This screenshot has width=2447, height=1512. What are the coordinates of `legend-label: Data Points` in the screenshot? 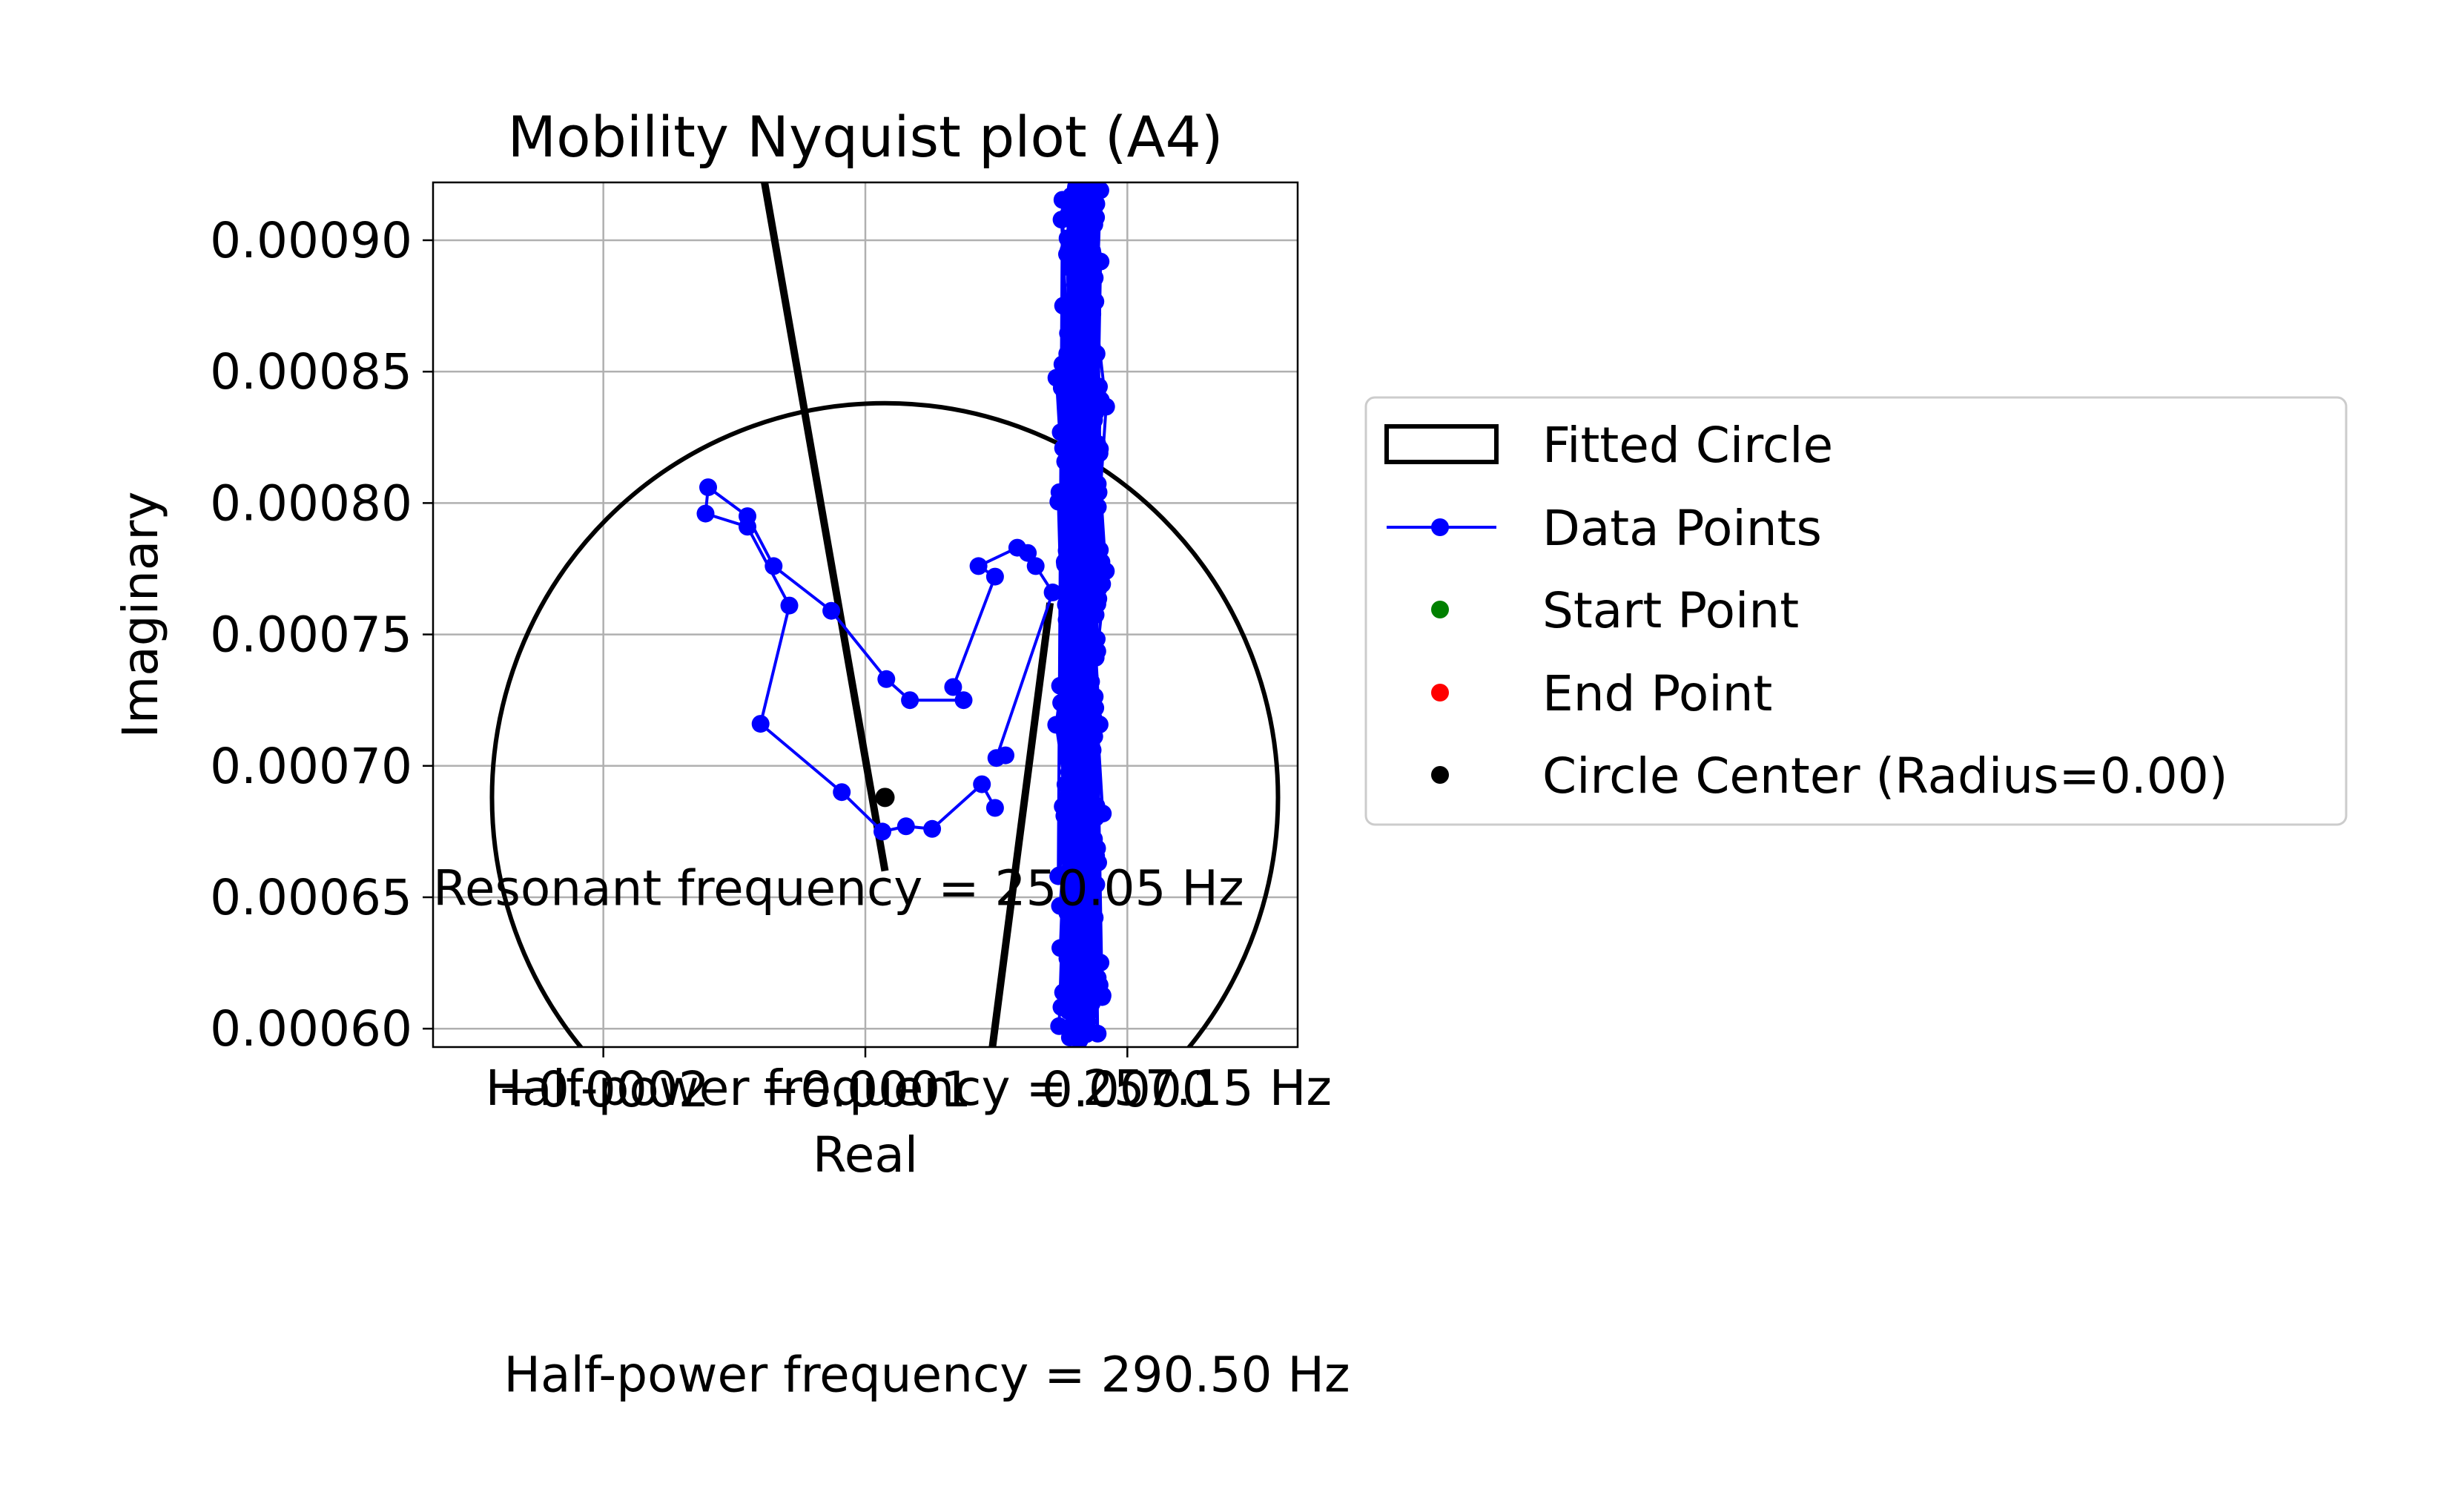 It's located at (1682, 528).